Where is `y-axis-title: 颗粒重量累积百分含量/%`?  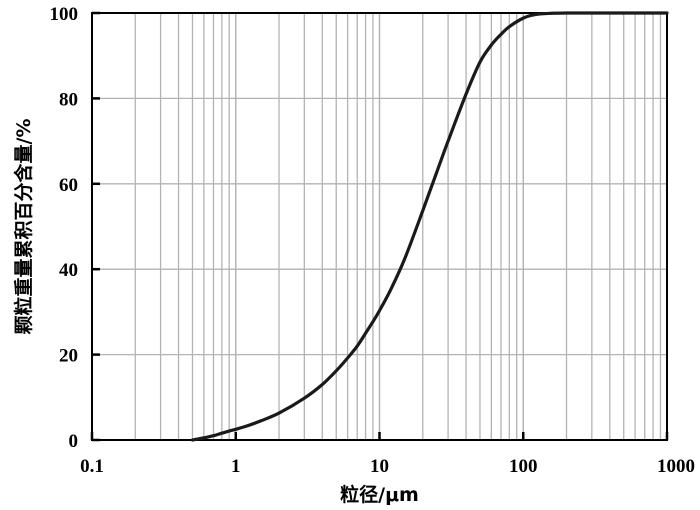
y-axis-title: 颗粒重量累积百分含量/% is located at coordinates (23, 227).